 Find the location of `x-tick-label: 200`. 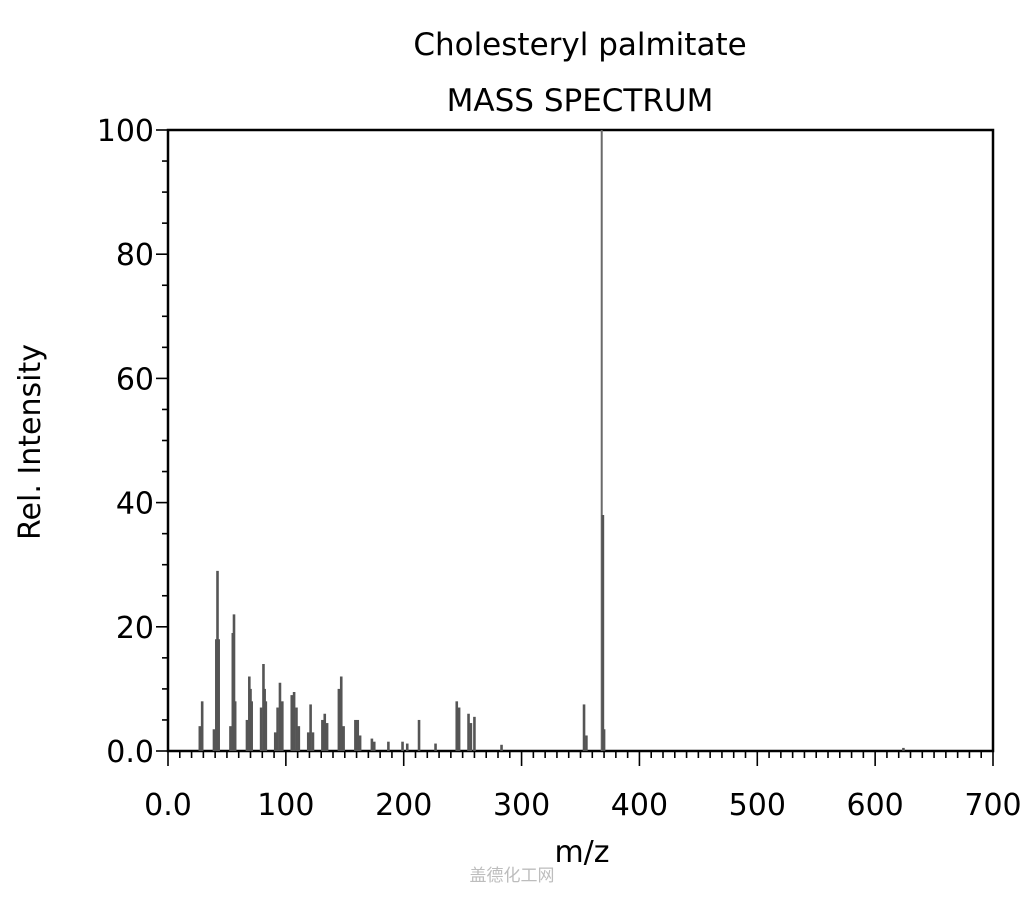

x-tick-label: 200 is located at coordinates (403, 805).